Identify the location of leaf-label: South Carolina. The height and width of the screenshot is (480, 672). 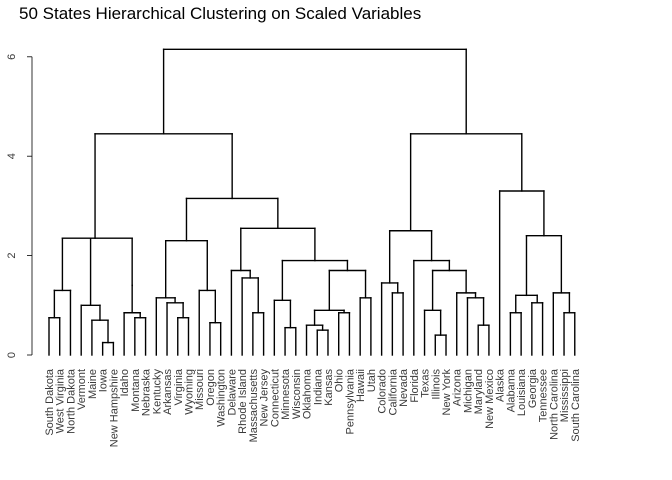
(576, 405).